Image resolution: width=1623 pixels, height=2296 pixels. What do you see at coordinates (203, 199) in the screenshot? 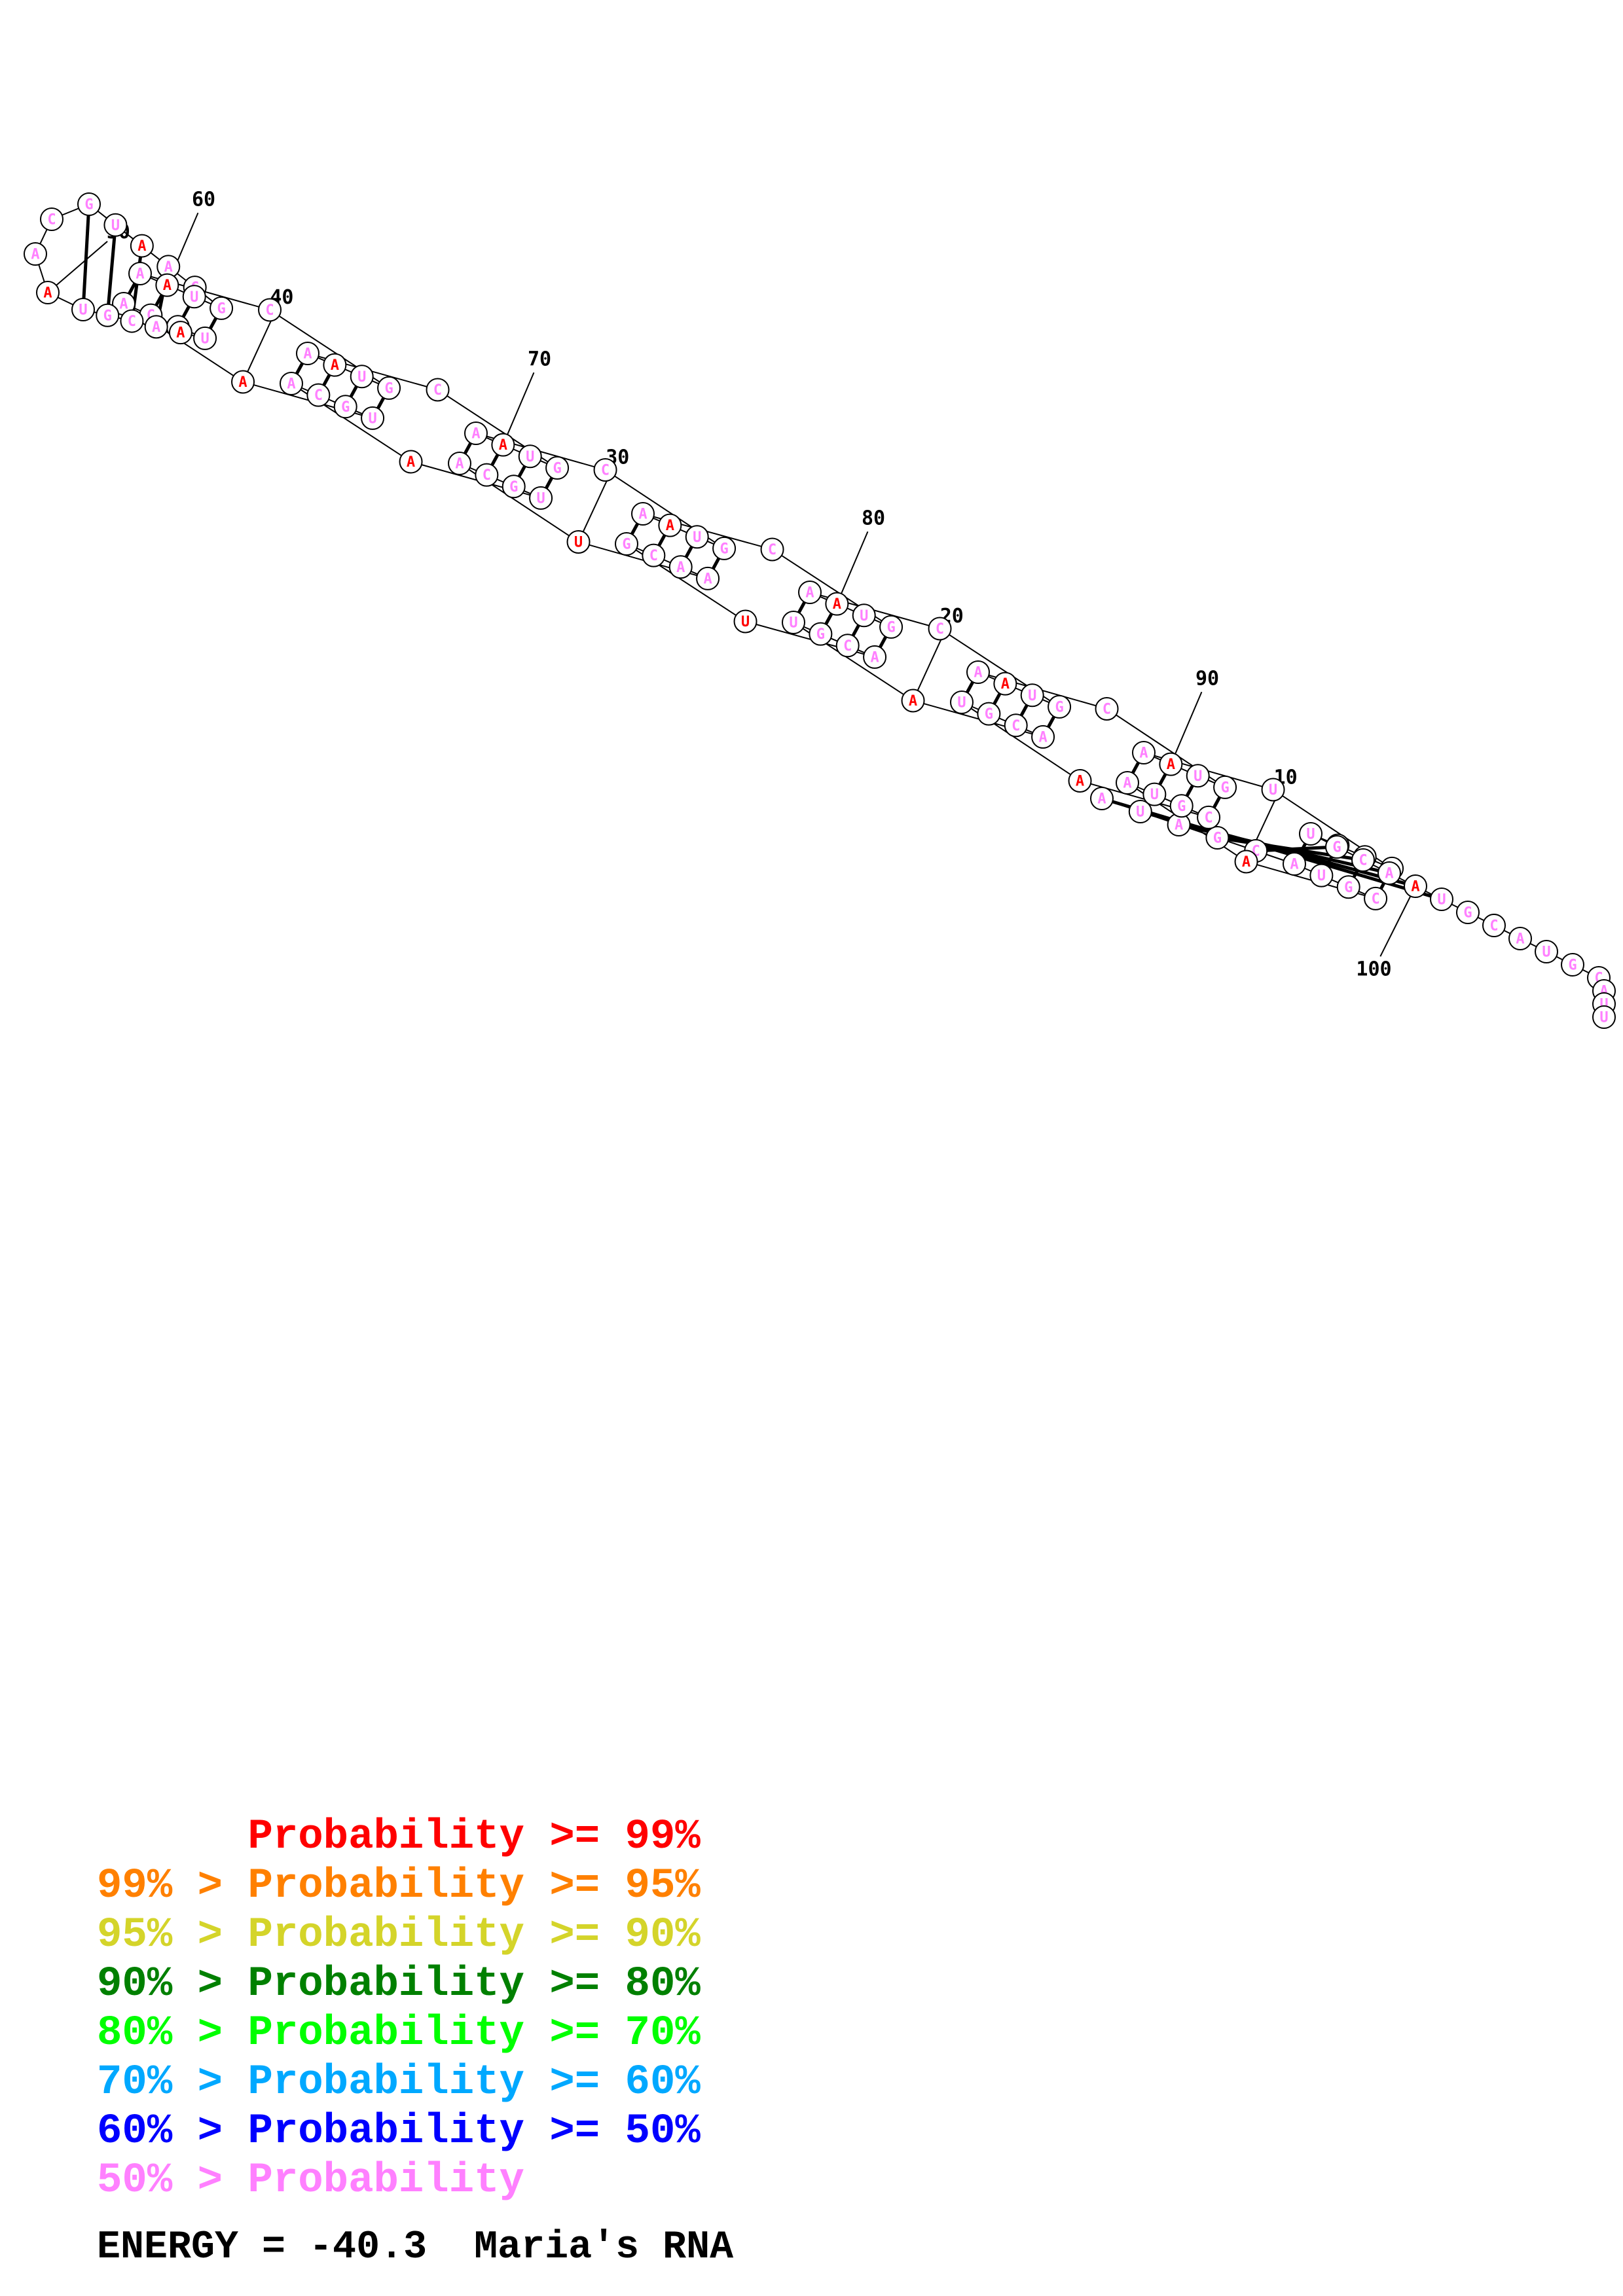
I see `position-label: 60` at bounding box center [203, 199].